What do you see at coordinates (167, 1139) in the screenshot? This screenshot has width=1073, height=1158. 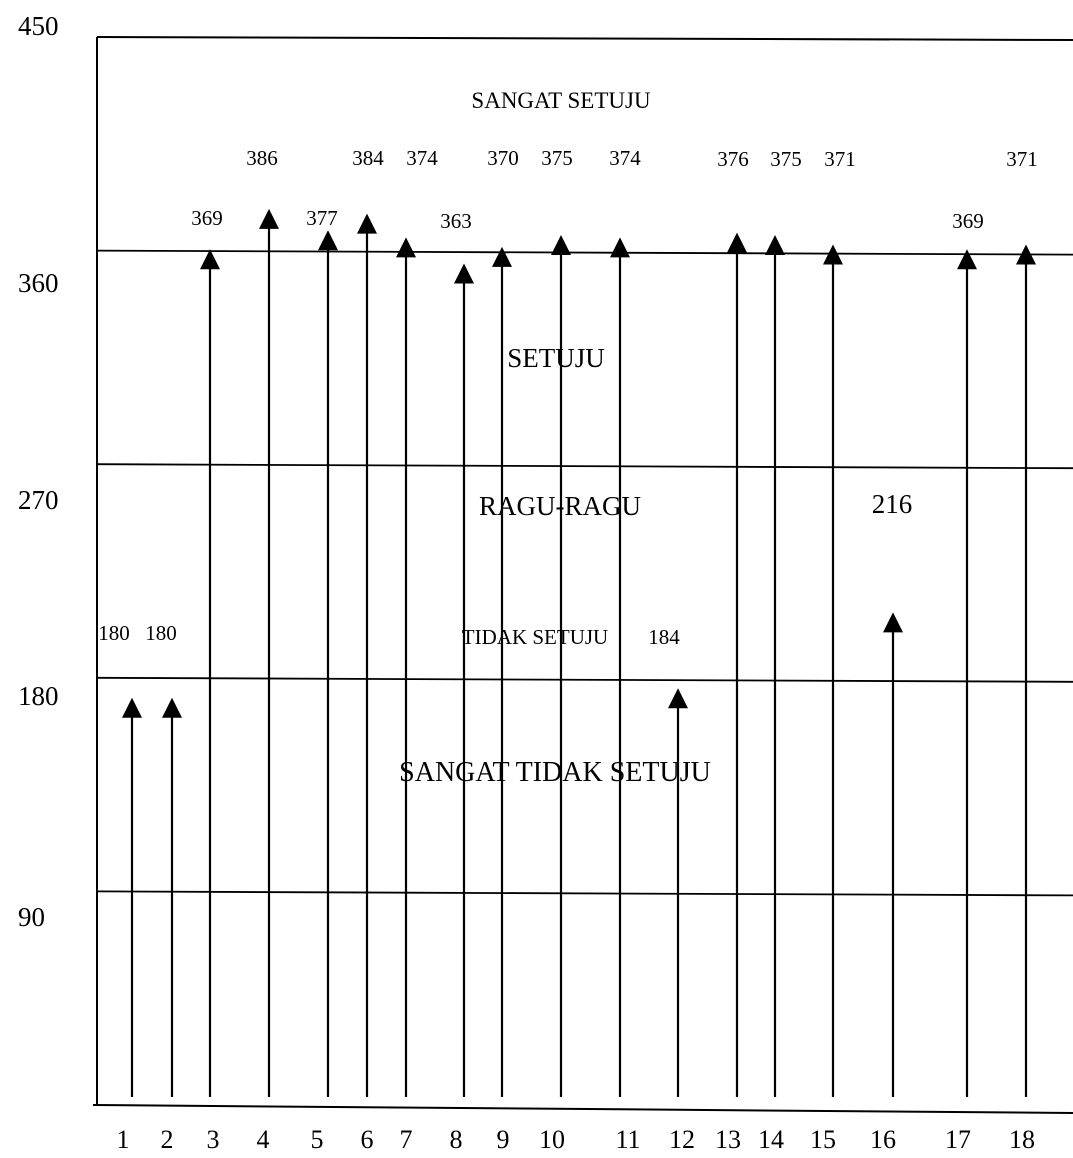 I see `x-tick-label: 2` at bounding box center [167, 1139].